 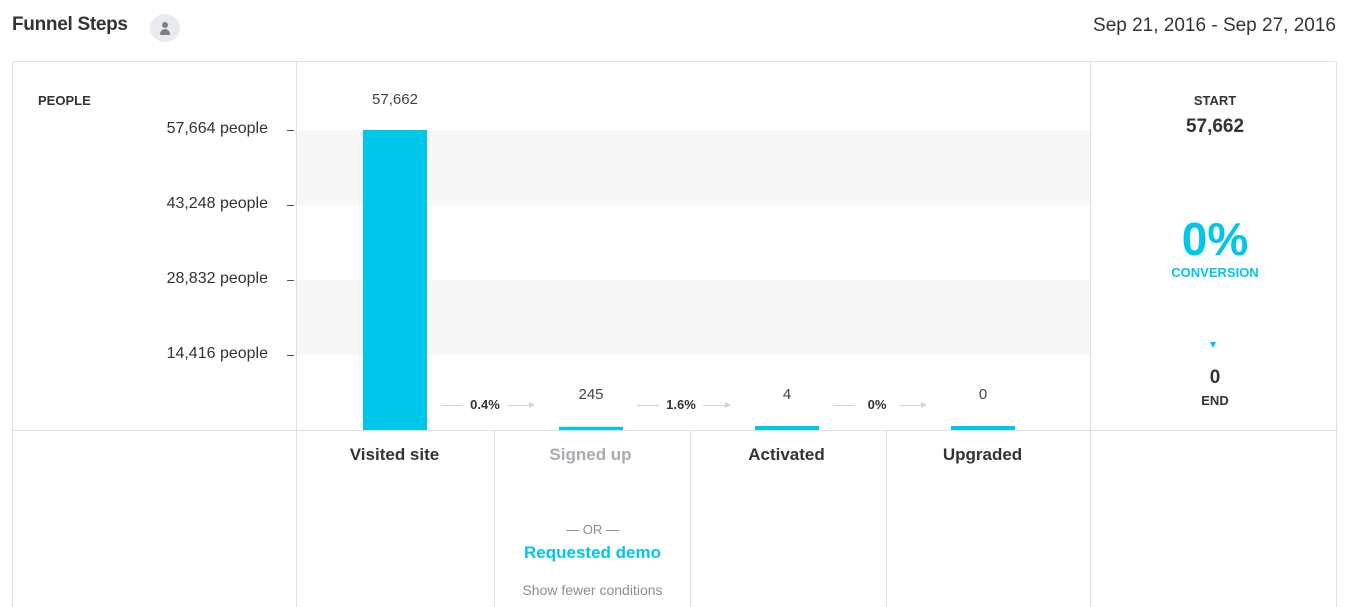 I want to click on step-or-label: — OR —, so click(x=592, y=529).